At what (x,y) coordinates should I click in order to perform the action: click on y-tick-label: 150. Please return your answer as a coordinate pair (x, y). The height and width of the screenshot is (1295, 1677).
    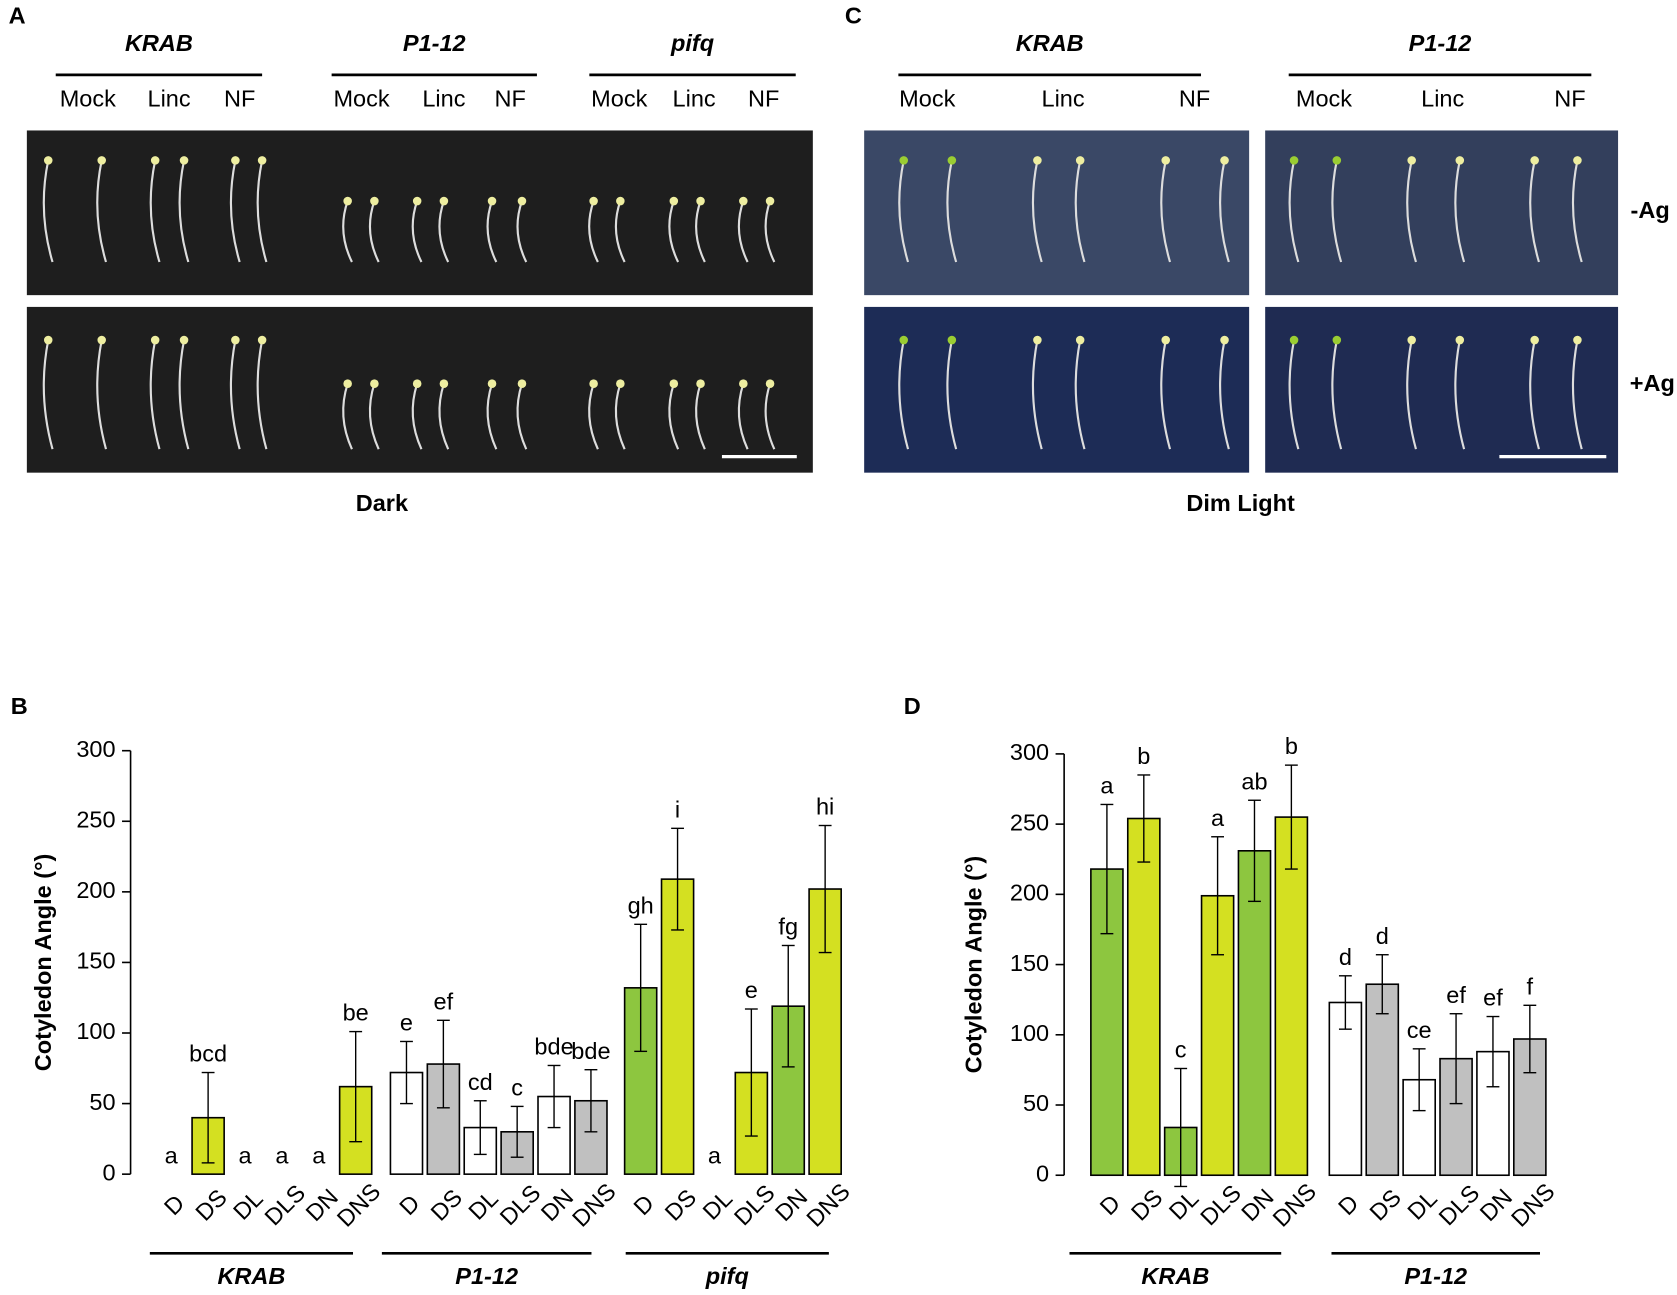
    Looking at the image, I should click on (1029, 963).